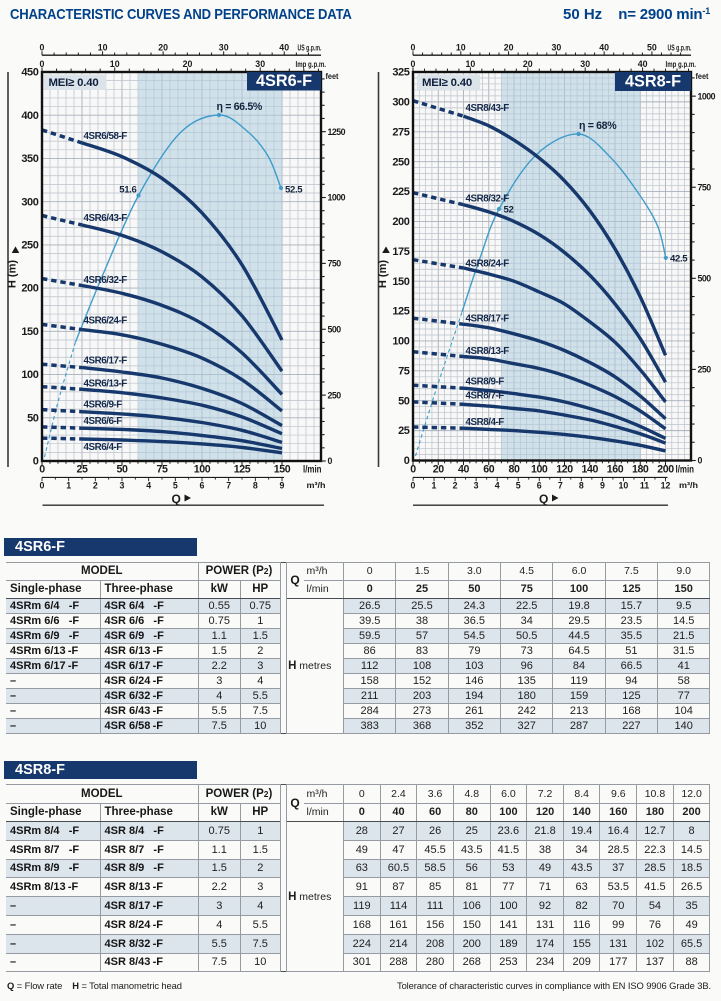 The width and height of the screenshot is (721, 1001). What do you see at coordinates (488, 108) in the screenshot?
I see `svg-text: 4SR8/43-F` at bounding box center [488, 108].